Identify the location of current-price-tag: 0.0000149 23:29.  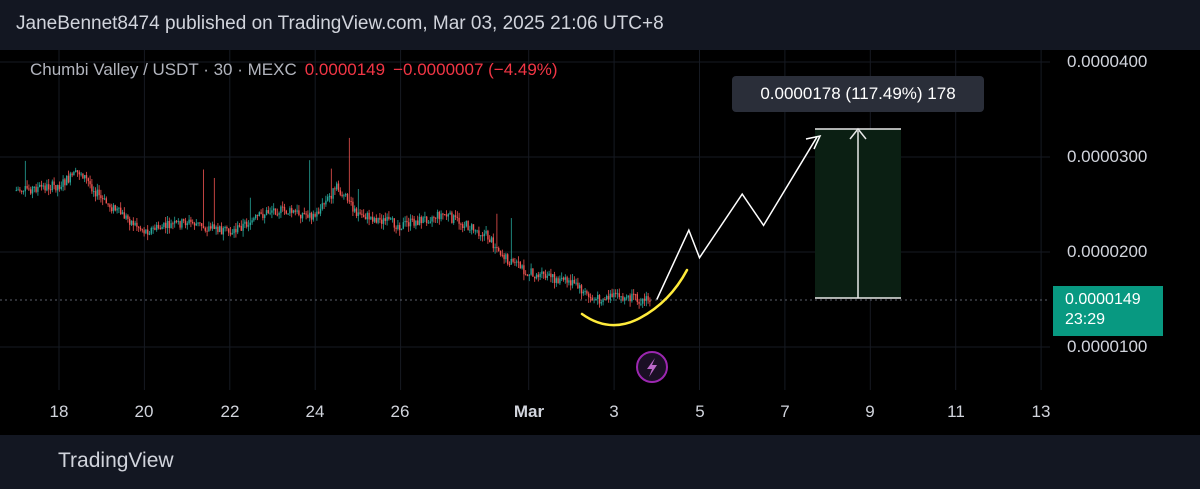
(1108, 311).